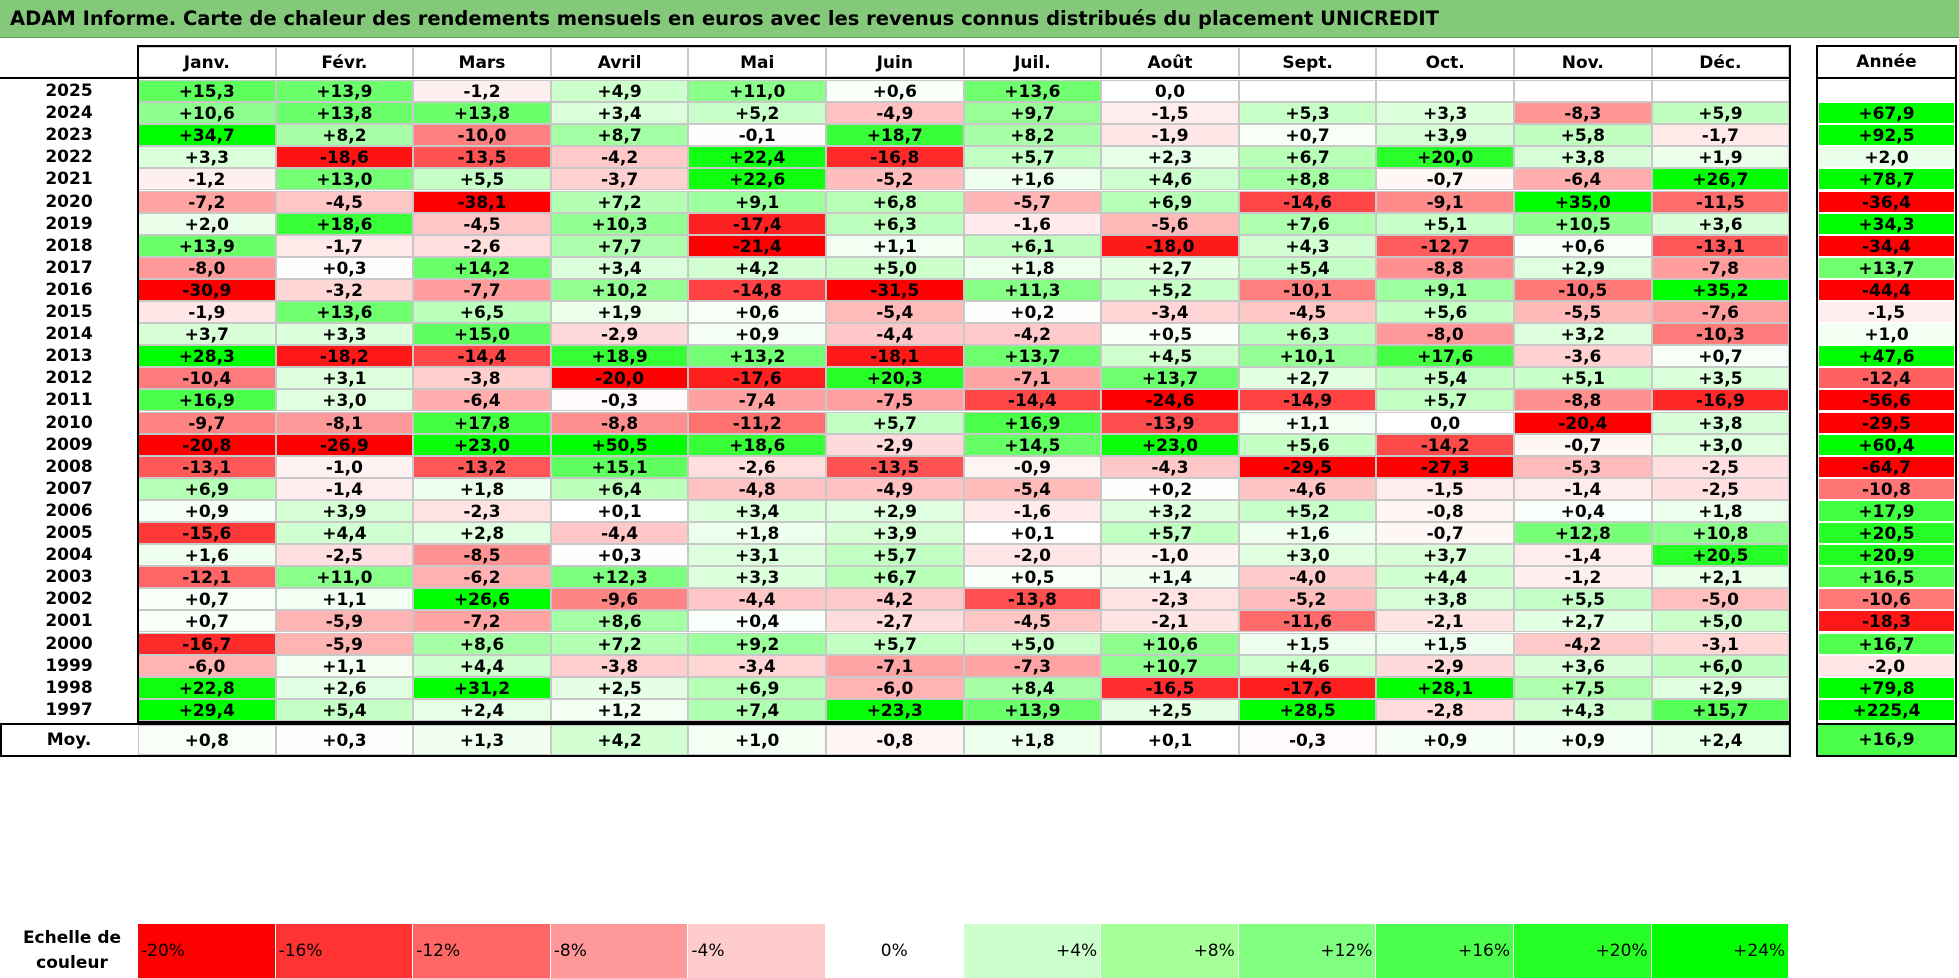  Describe the element at coordinates (757, 466) in the screenshot. I see `heatmap-cell: -2,6` at that location.